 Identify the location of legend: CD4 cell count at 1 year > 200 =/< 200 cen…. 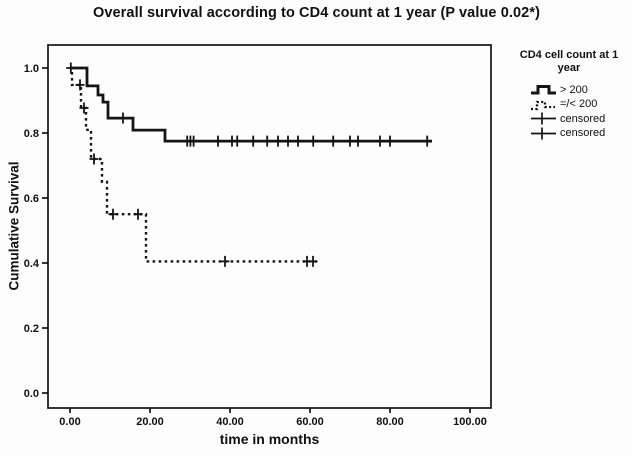
(569, 94).